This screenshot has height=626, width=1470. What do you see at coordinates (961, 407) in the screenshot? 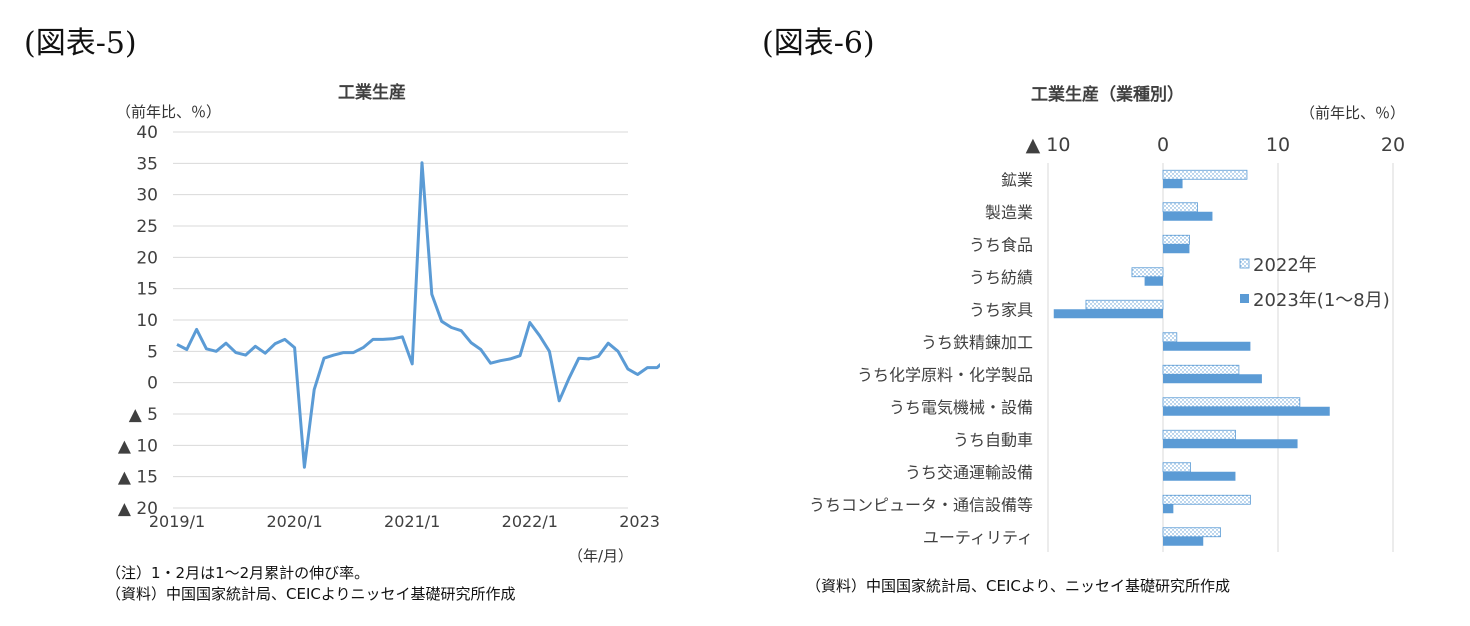
I see `category-label: うち電気機械・設備` at bounding box center [961, 407].